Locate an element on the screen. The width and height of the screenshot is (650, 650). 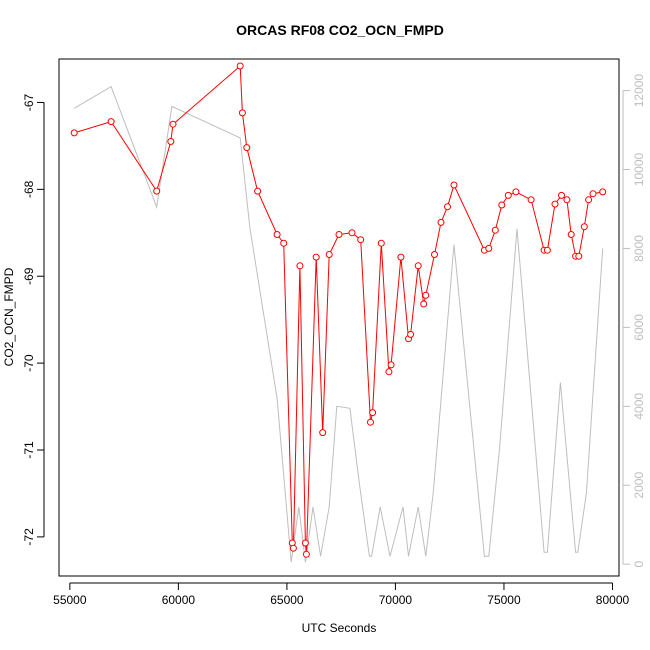
y2-tick-label: 12000 is located at coordinates (639, 91).